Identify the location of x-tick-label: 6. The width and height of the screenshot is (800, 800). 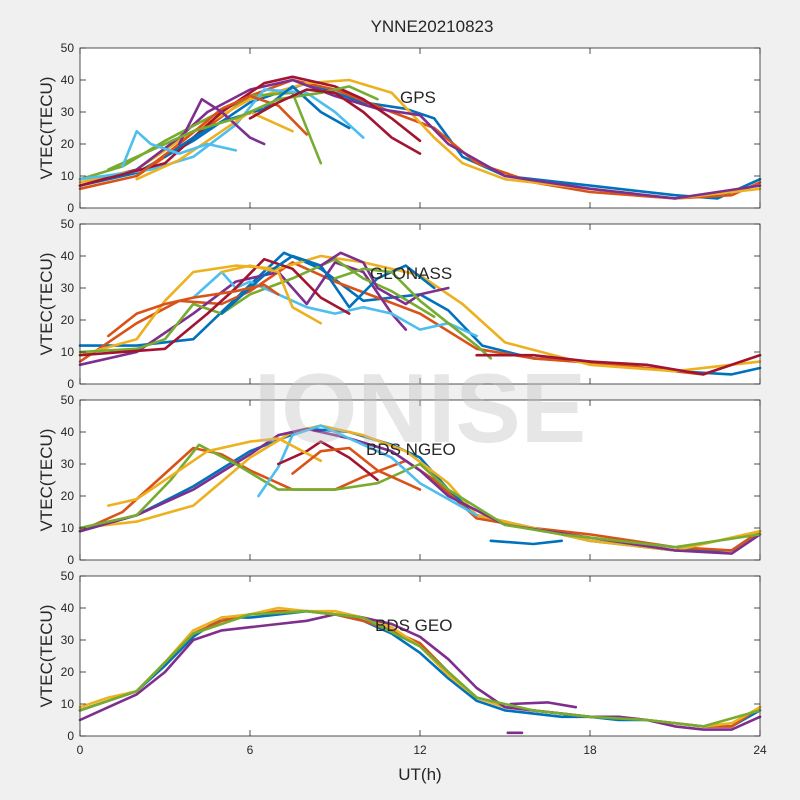
(250, 750).